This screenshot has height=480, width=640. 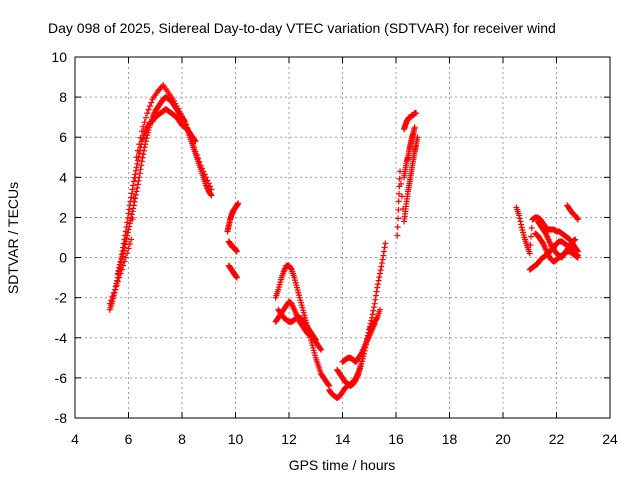 I want to click on x-tick-label: 8, so click(x=182, y=439).